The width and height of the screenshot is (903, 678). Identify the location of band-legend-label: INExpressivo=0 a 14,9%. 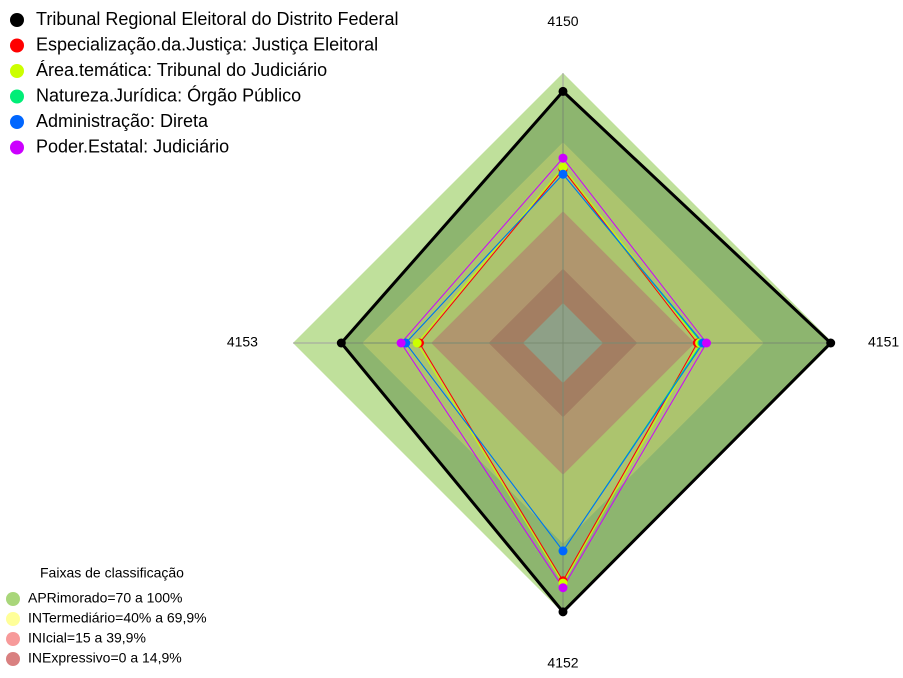
(105, 658).